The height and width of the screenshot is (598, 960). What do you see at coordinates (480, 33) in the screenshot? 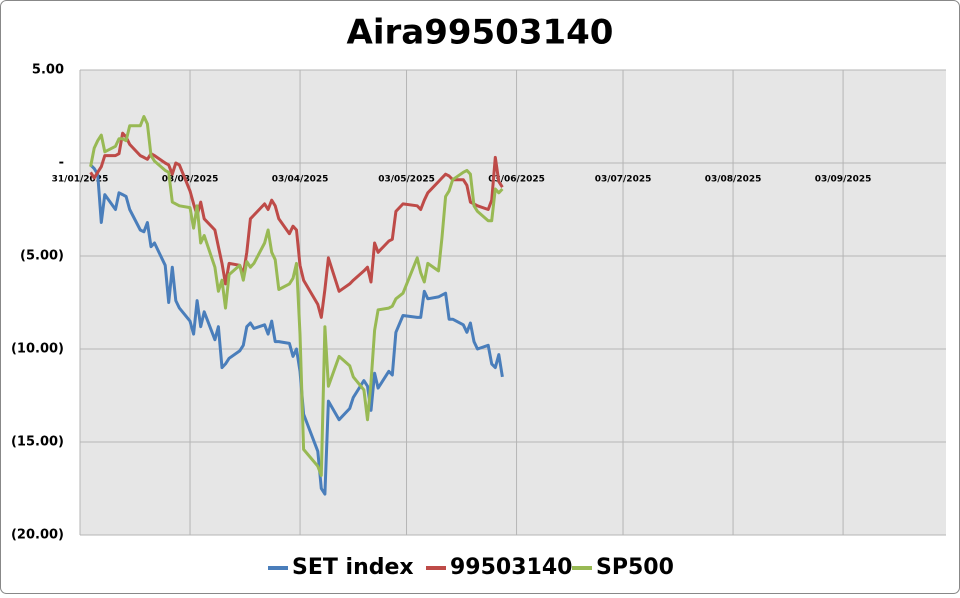
I see `chart-title: Aira99503140` at bounding box center [480, 33].